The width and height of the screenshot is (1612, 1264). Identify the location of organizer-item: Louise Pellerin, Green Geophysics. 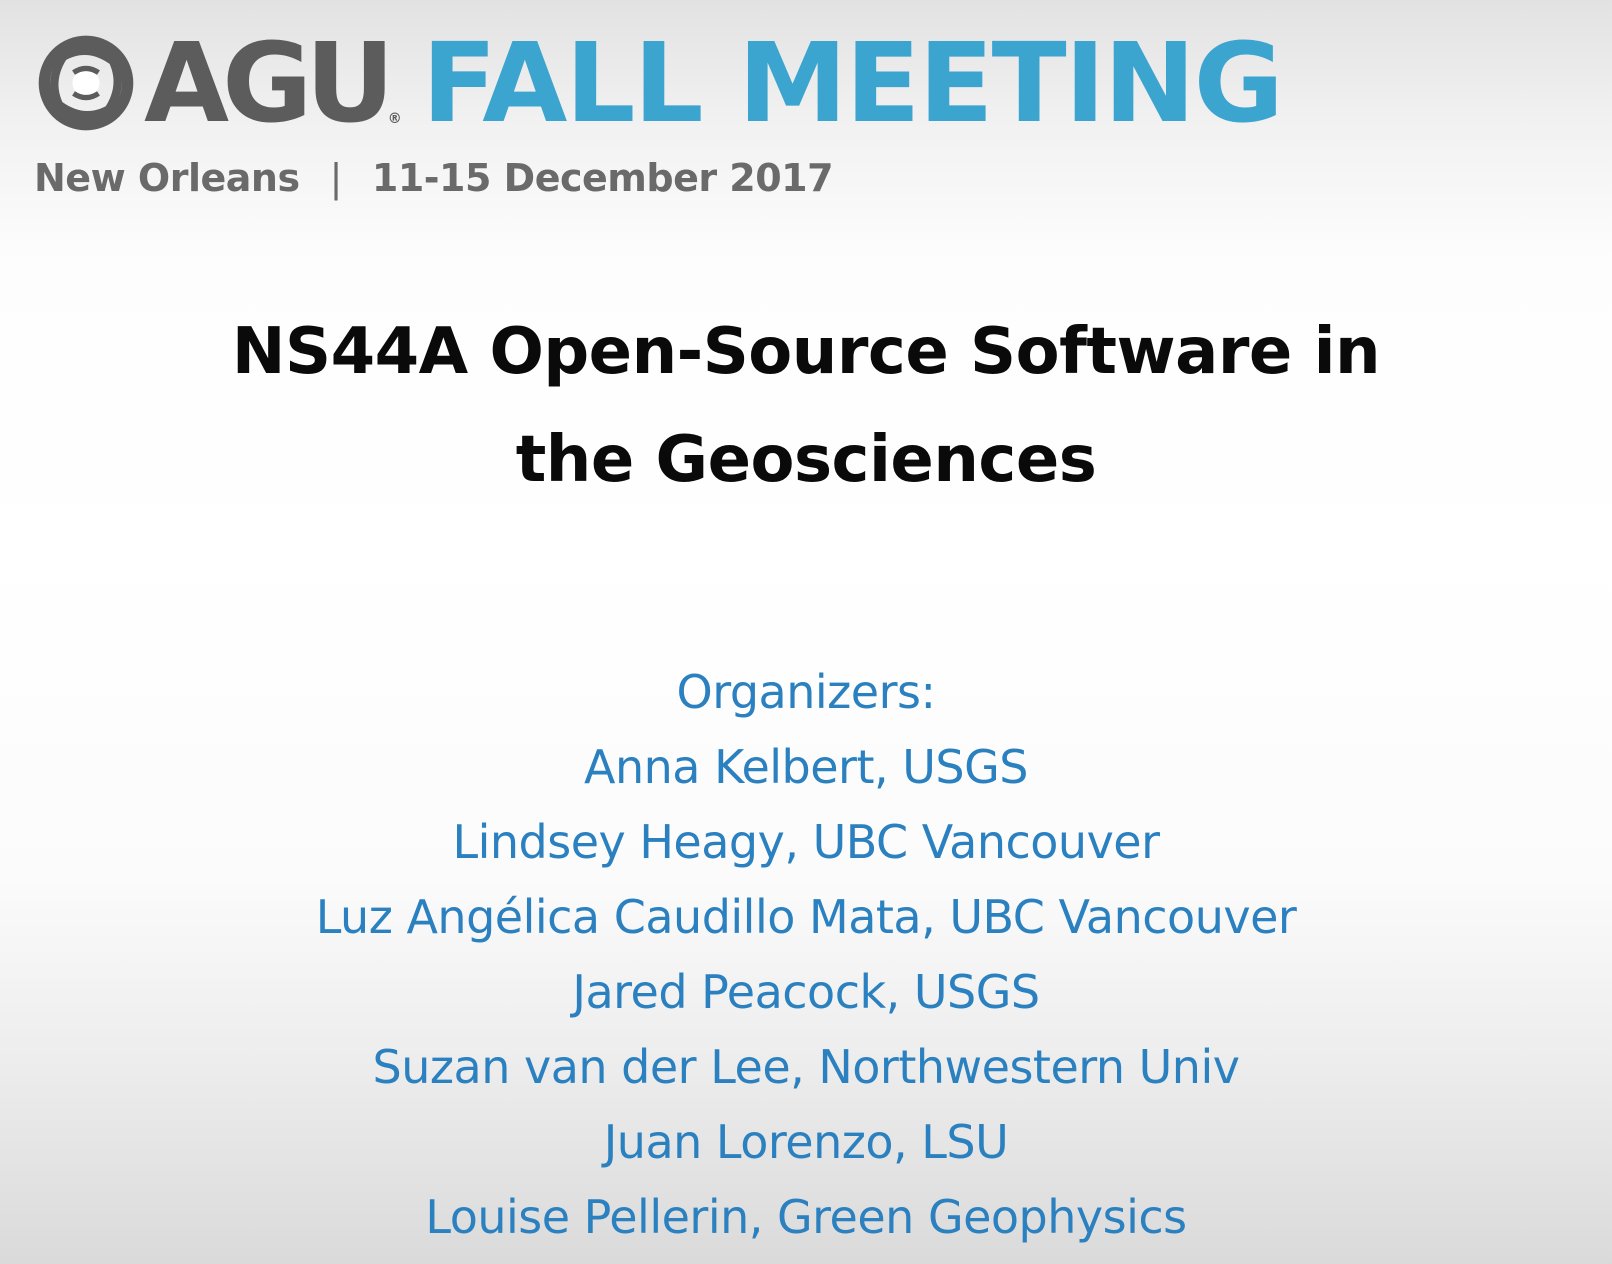
(806, 1217).